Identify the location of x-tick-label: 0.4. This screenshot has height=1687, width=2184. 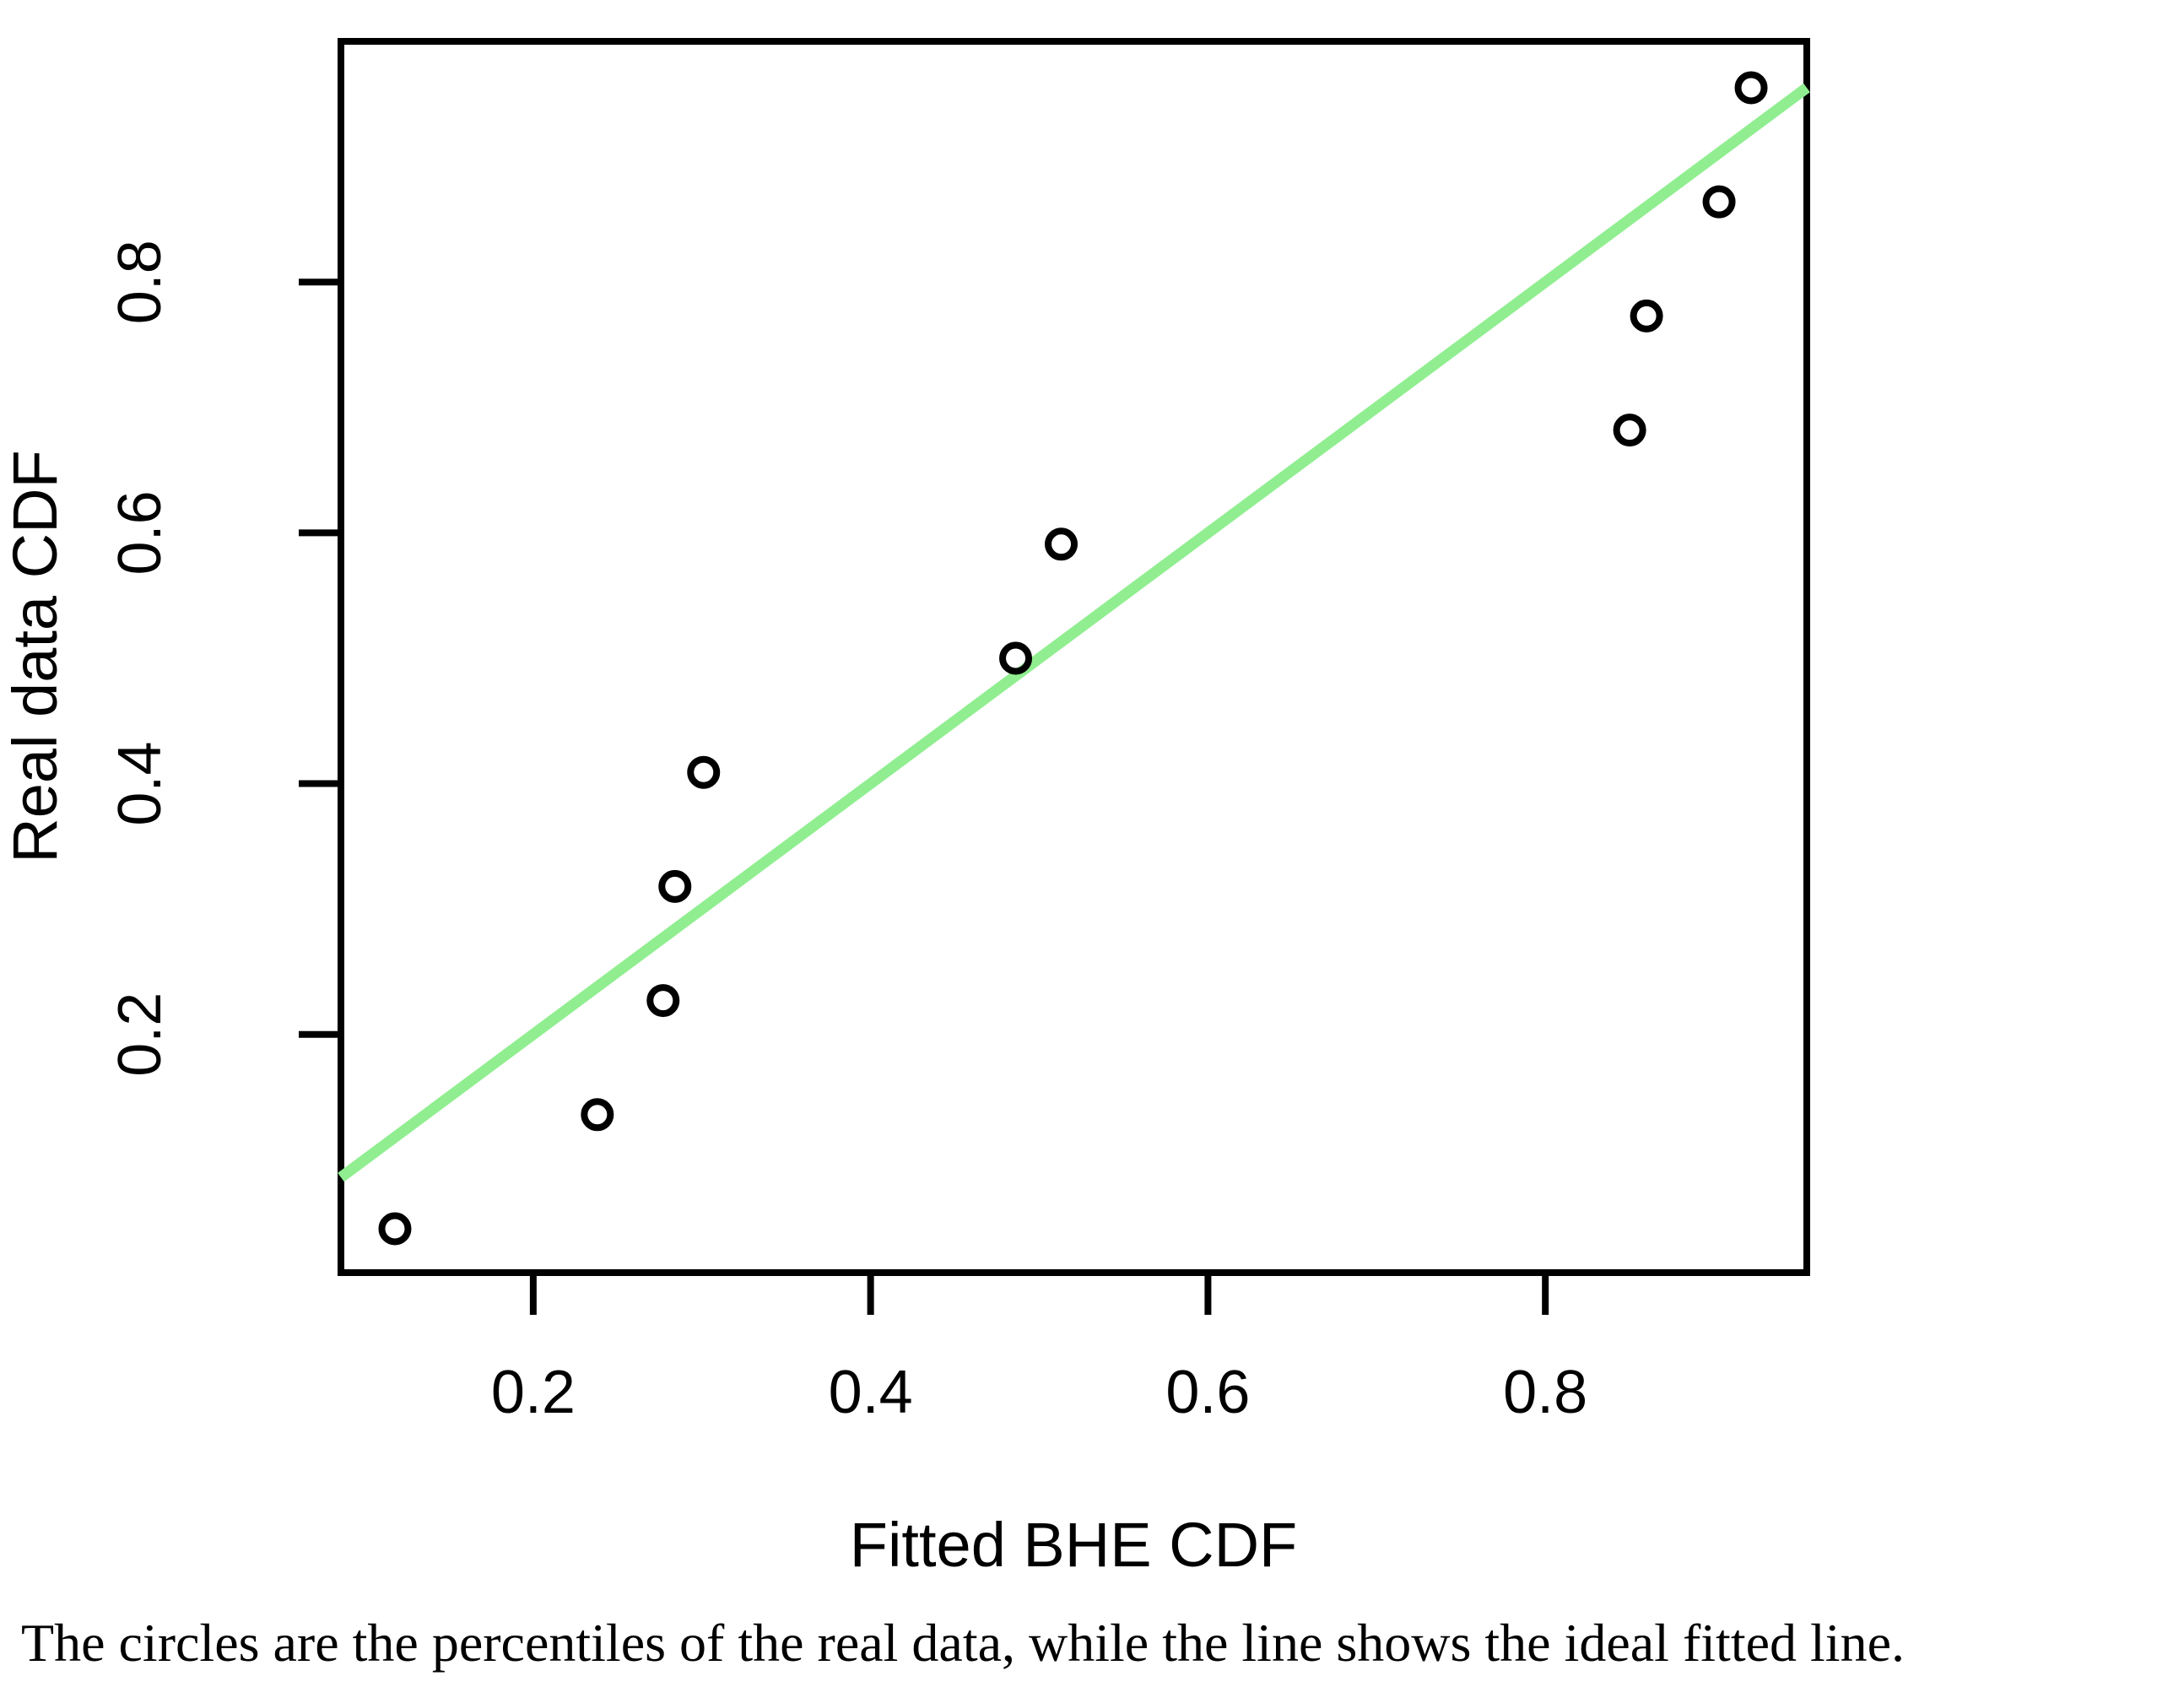
(871, 1392).